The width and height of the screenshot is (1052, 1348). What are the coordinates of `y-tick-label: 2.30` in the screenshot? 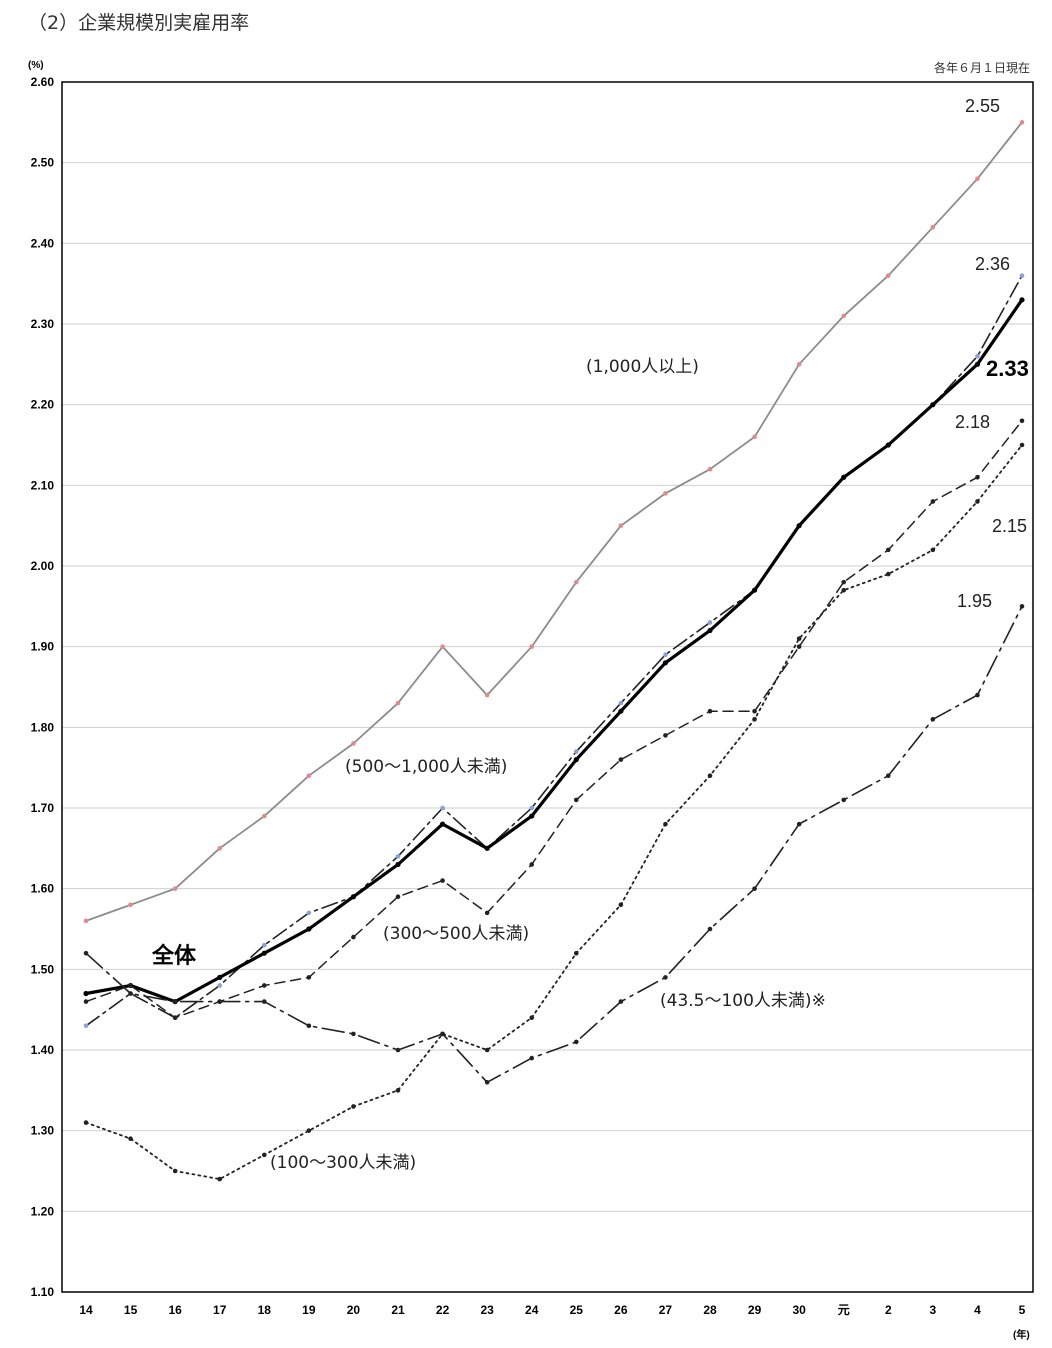 It's located at (43, 324).